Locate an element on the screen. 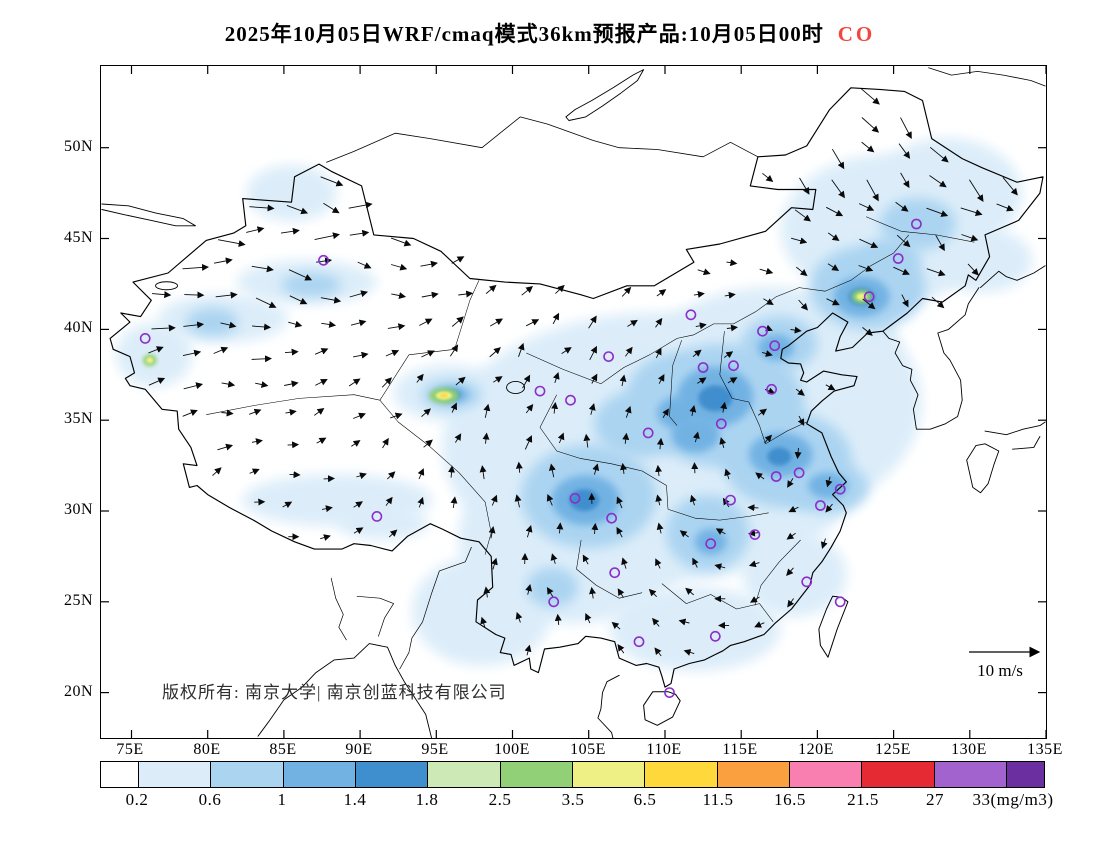 Image resolution: width=1100 pixels, height=850 pixels. lon-axis-label: 80E is located at coordinates (207, 749).